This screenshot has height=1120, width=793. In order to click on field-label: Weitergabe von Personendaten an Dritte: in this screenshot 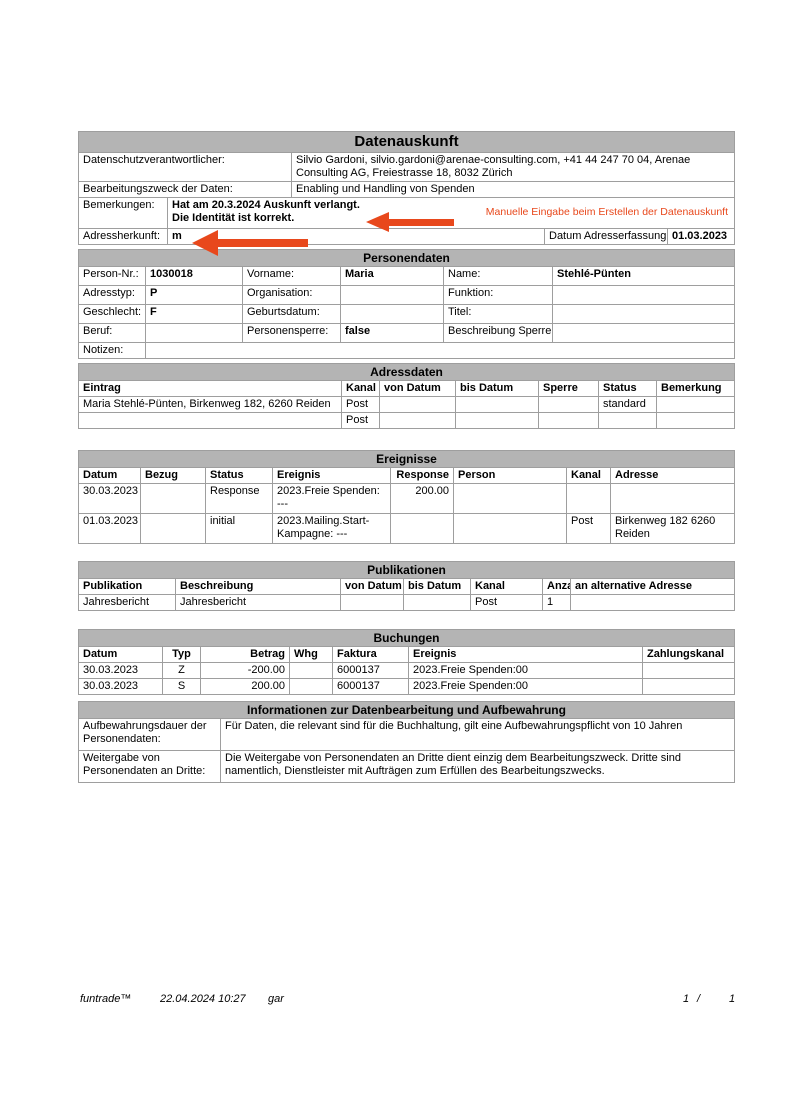, I will do `click(149, 766)`.